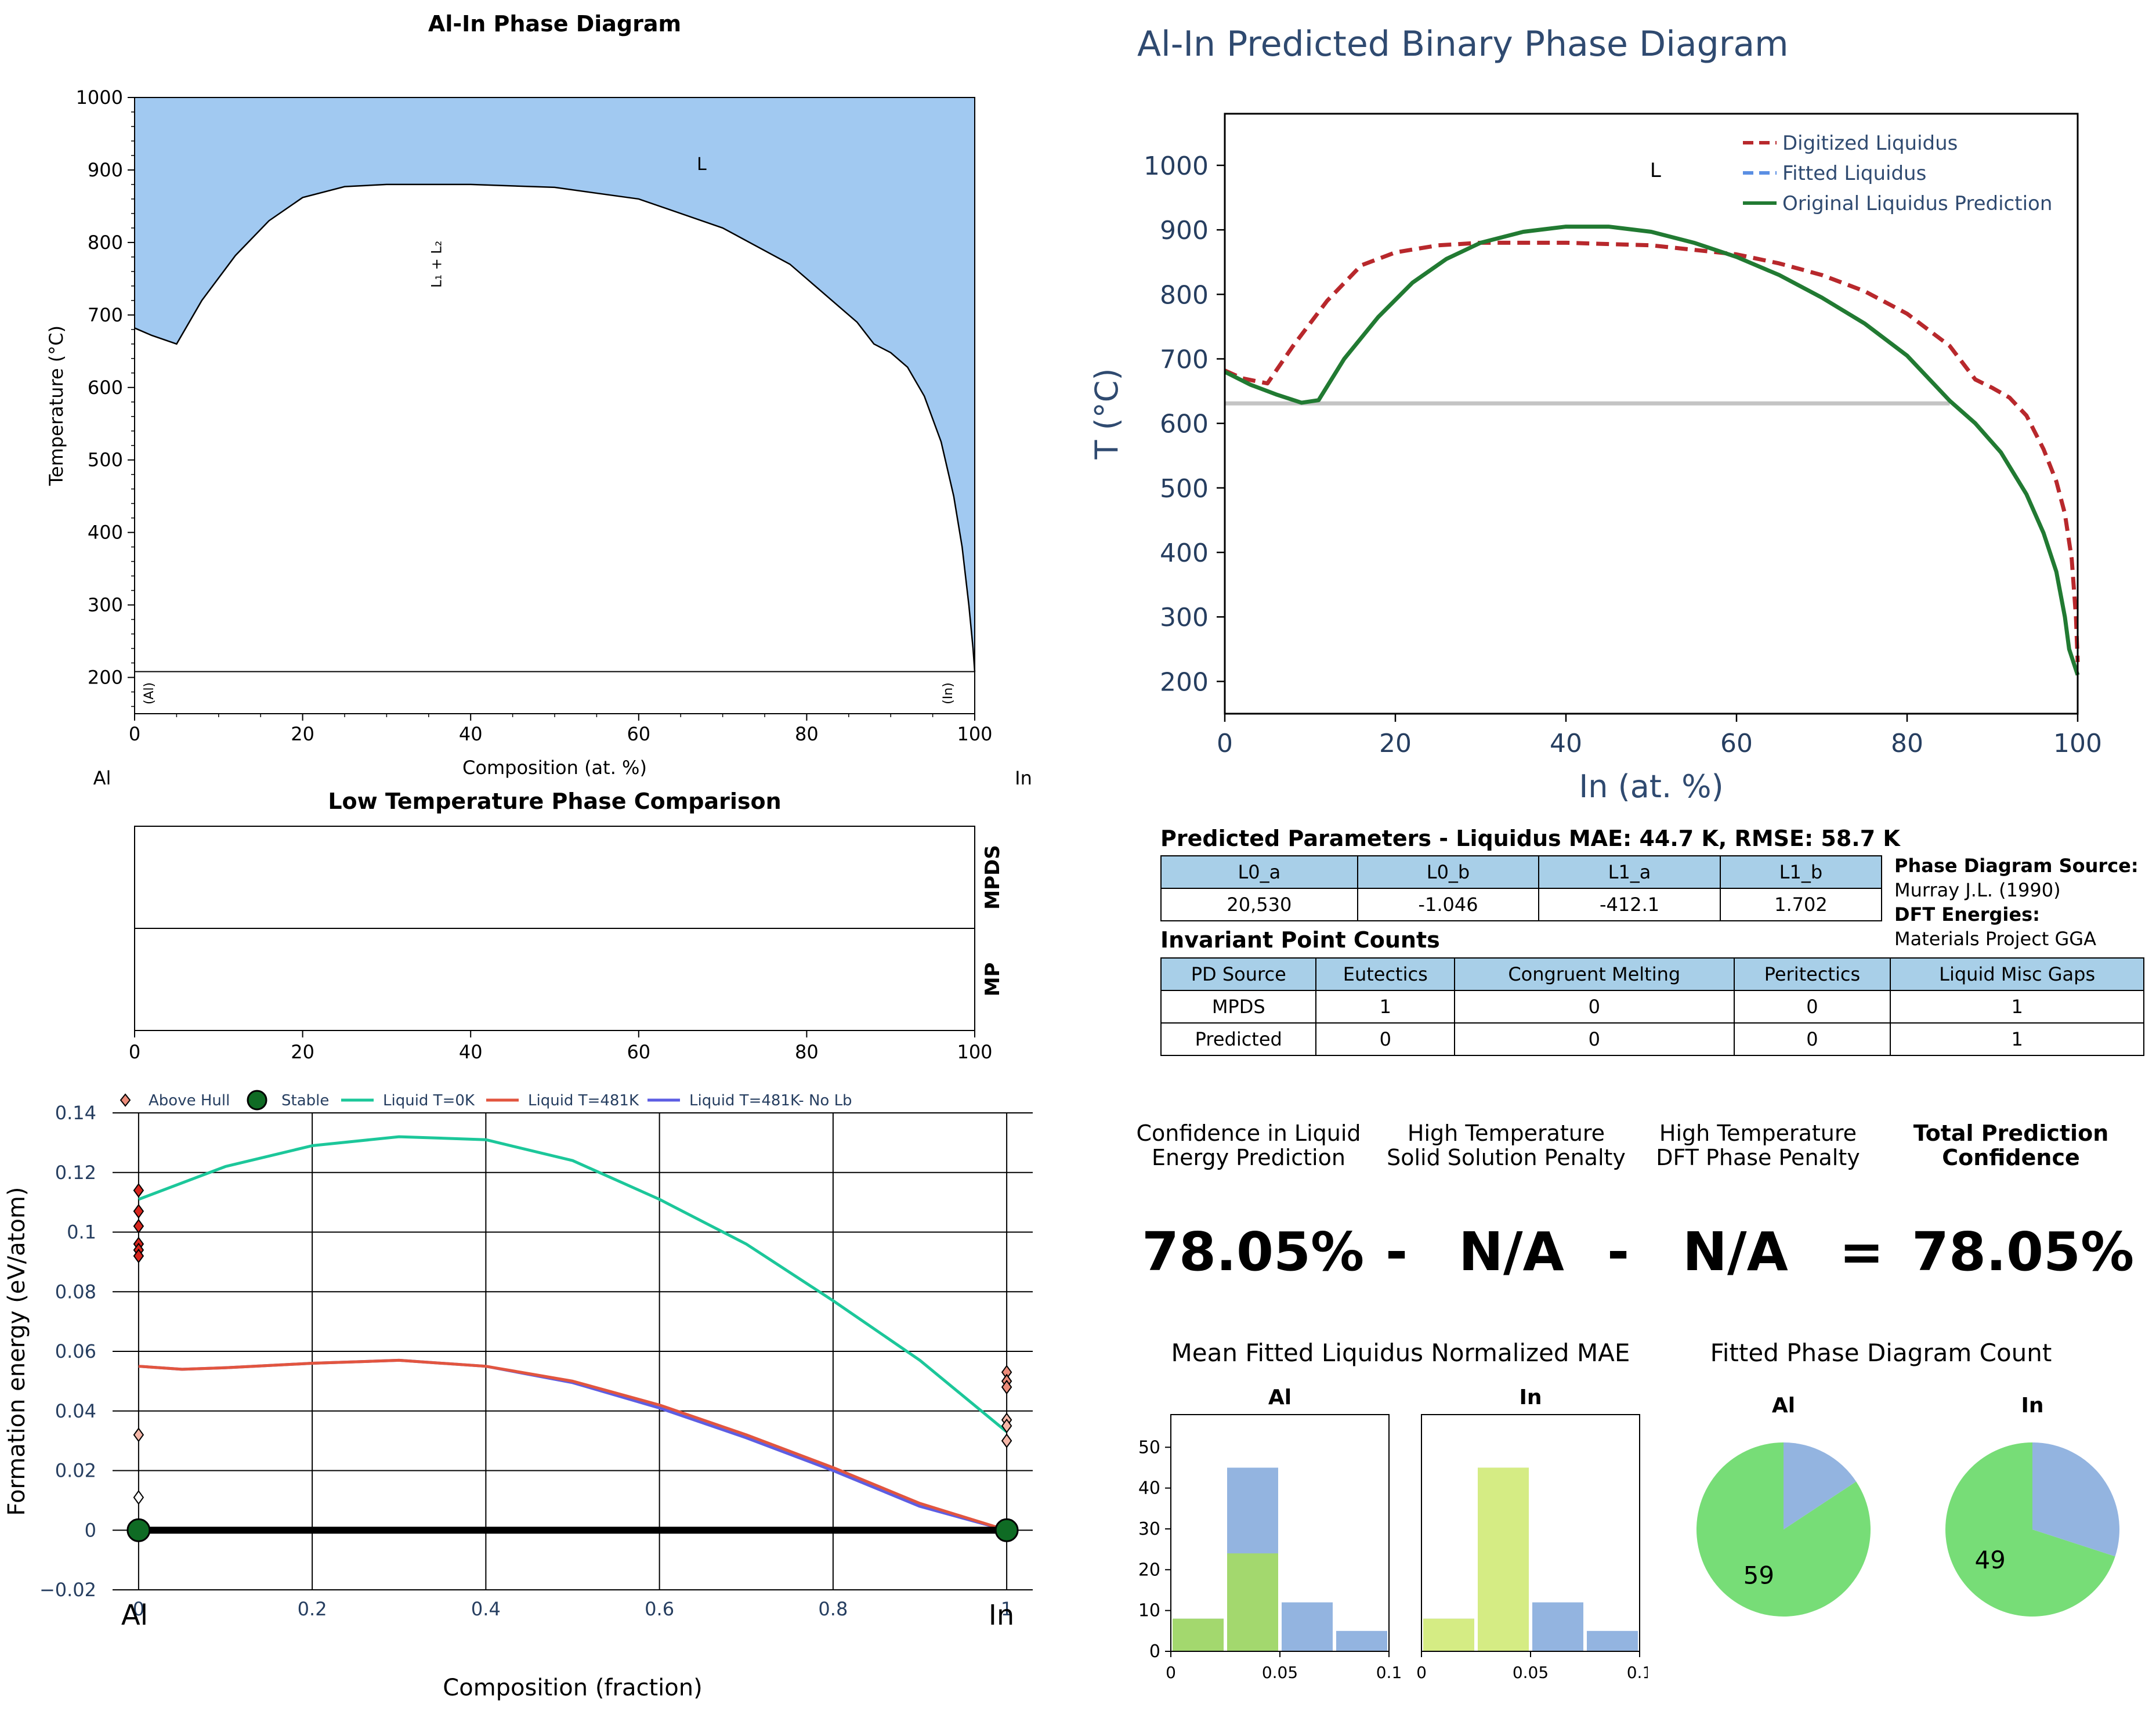 This screenshot has width=2156, height=1714. Describe the element at coordinates (1300, 940) in the screenshot. I see `invariants-title: Invariant Point Counts` at that location.